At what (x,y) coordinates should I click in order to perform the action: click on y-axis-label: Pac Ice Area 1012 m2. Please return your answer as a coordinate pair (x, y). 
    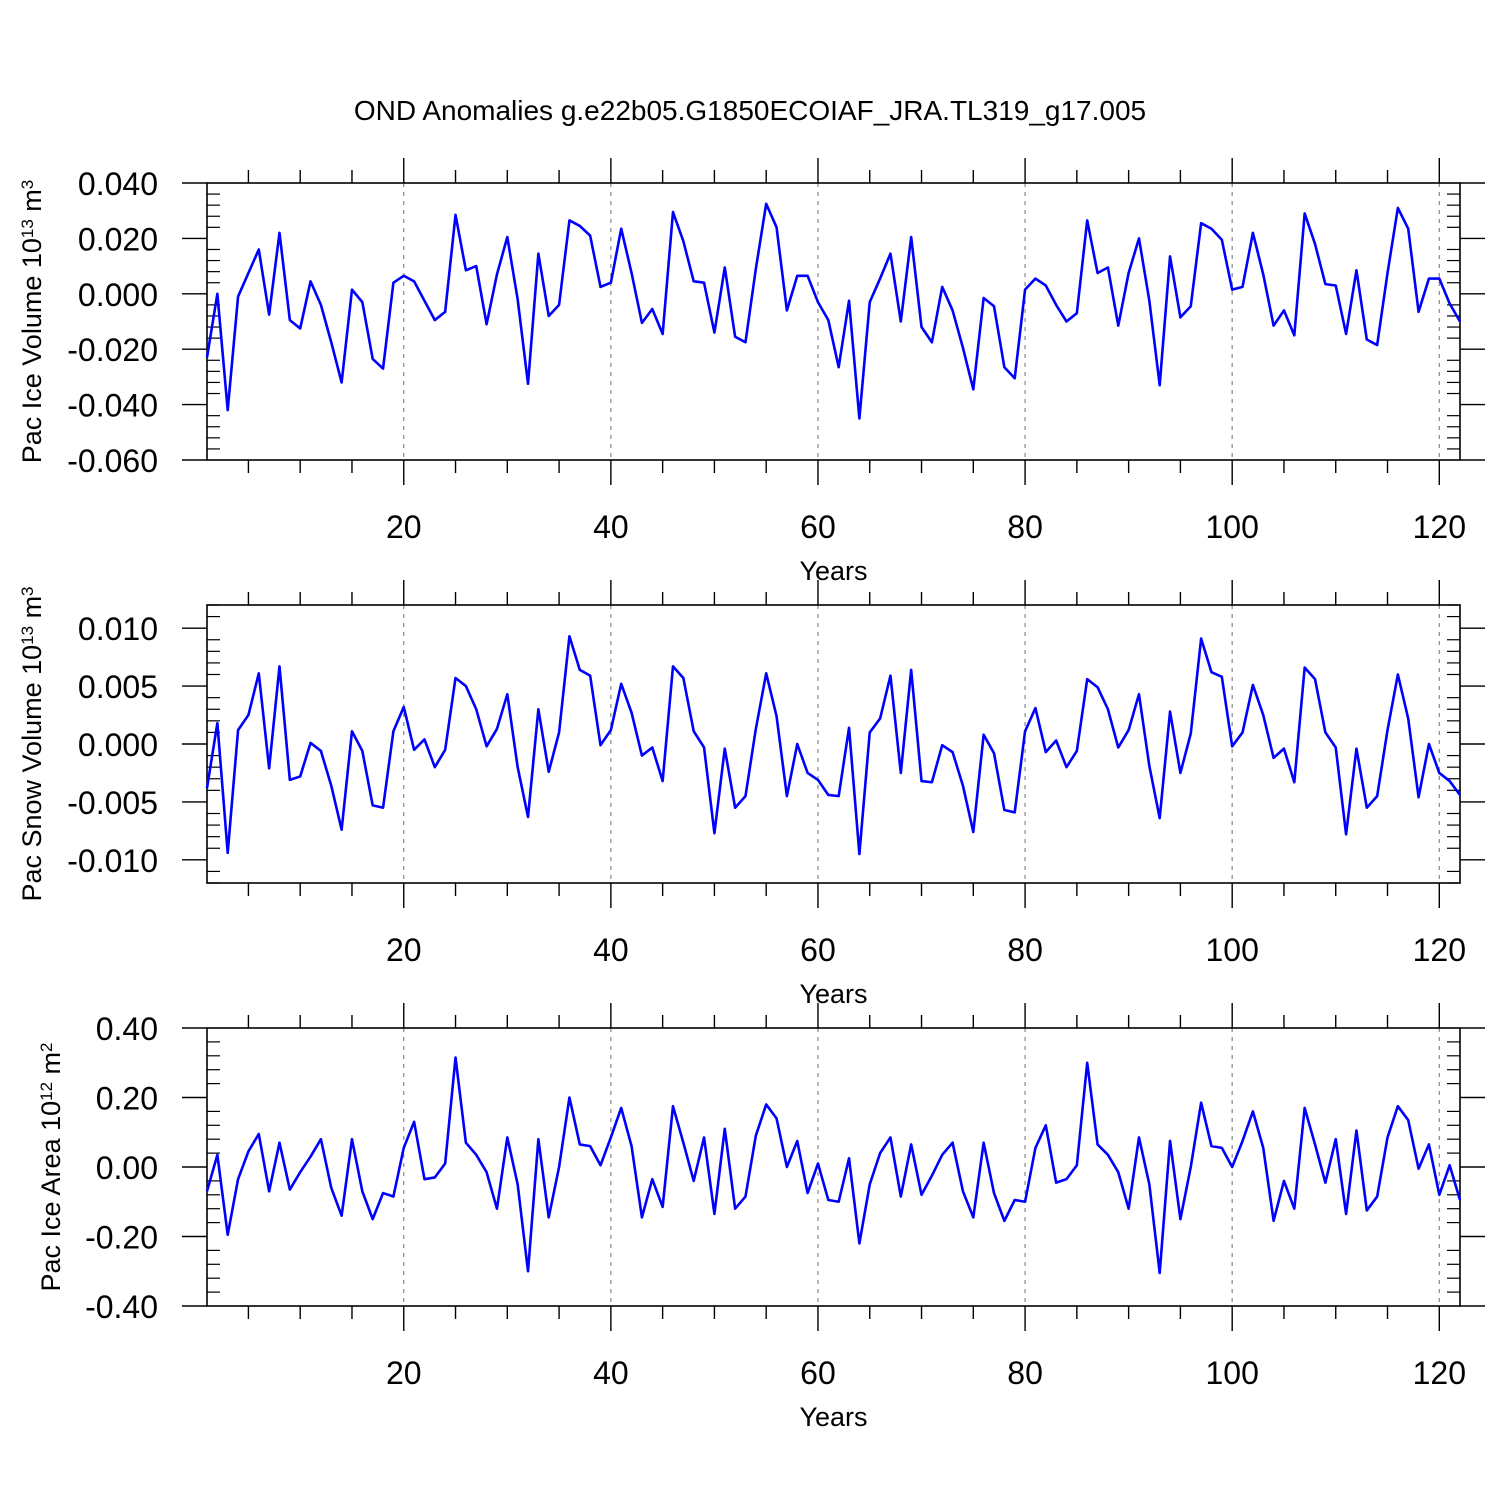
    Looking at the image, I should click on (51, 1166).